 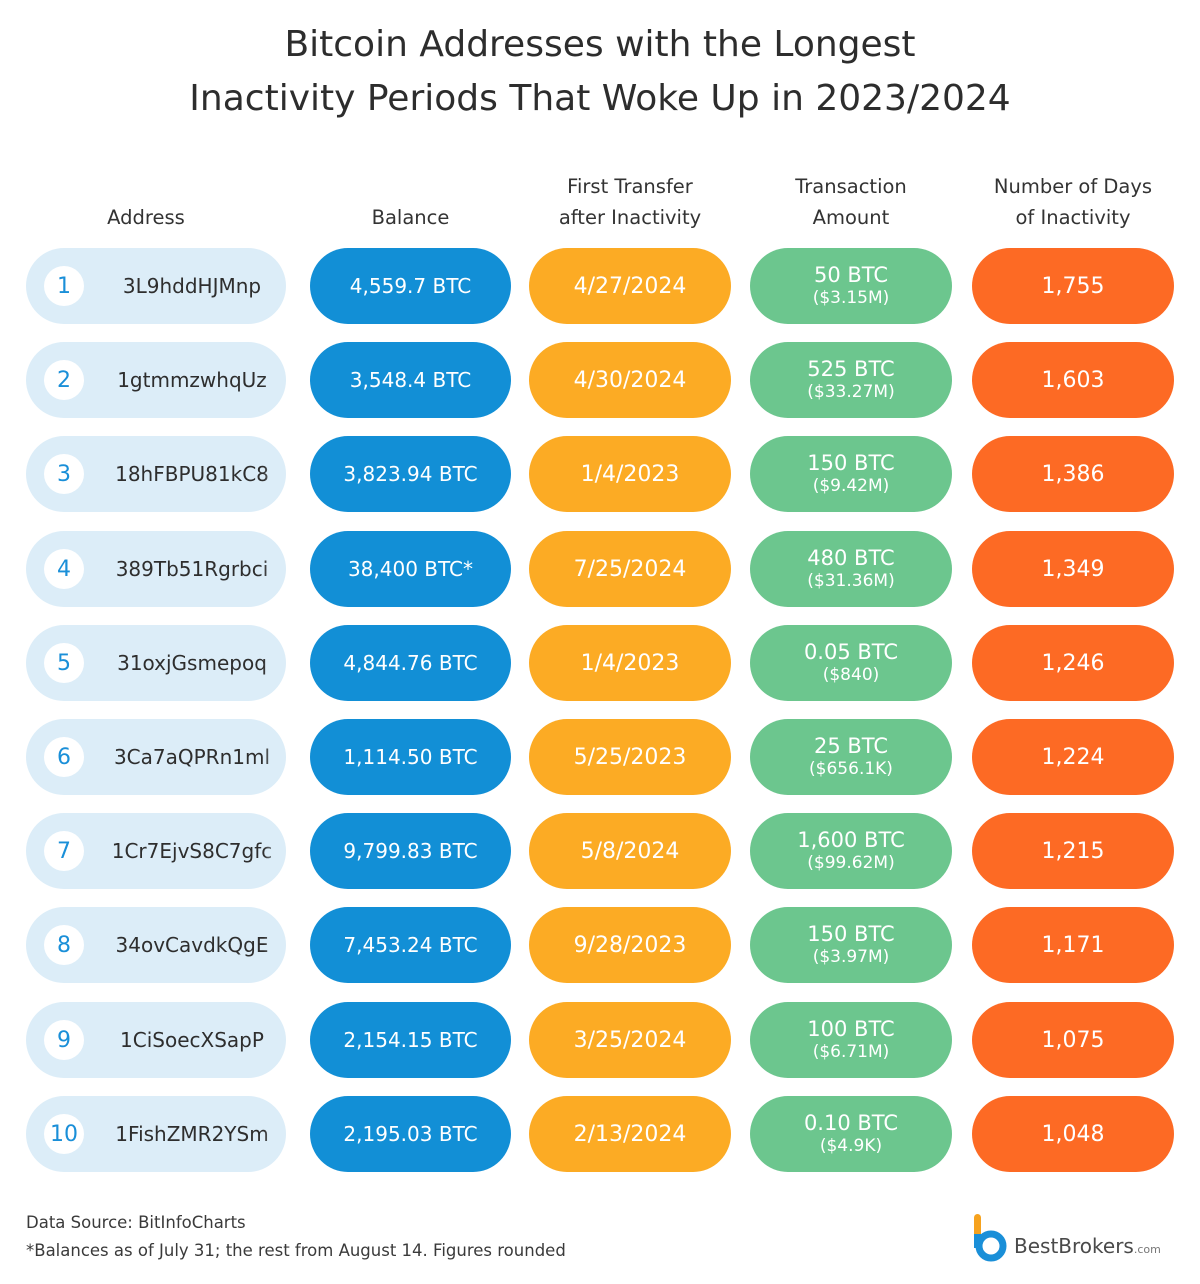 I want to click on first-transfer-cell: 4/27/2024, so click(x=630, y=286).